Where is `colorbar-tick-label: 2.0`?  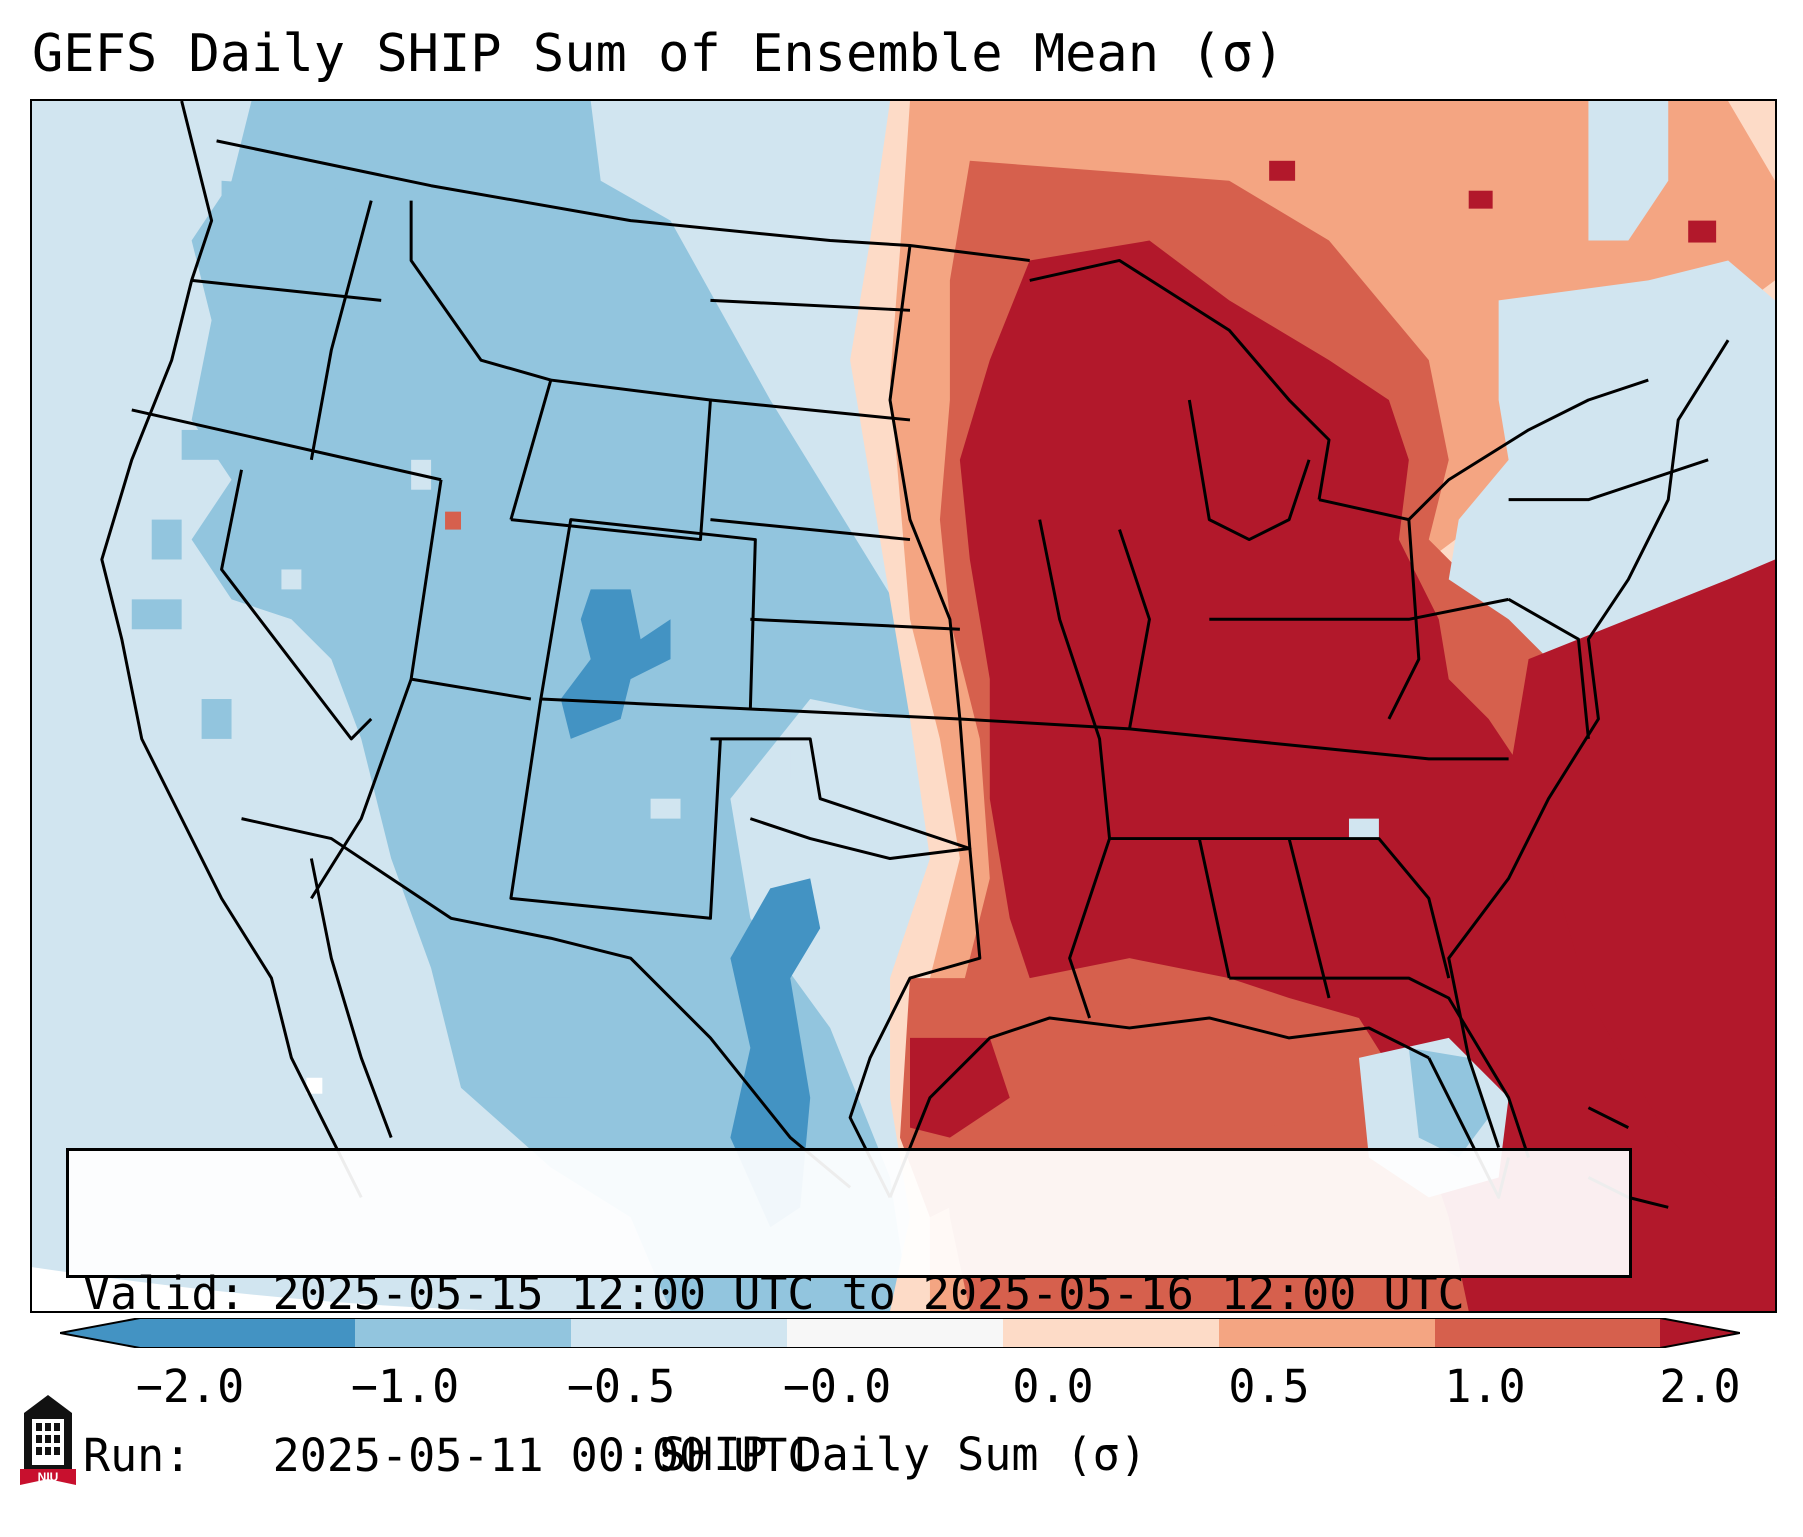
colorbar-tick-label: 2.0 is located at coordinates (1700, 1386).